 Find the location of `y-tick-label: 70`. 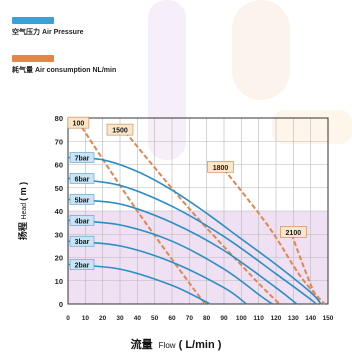

y-tick-label: 70 is located at coordinates (59, 141).